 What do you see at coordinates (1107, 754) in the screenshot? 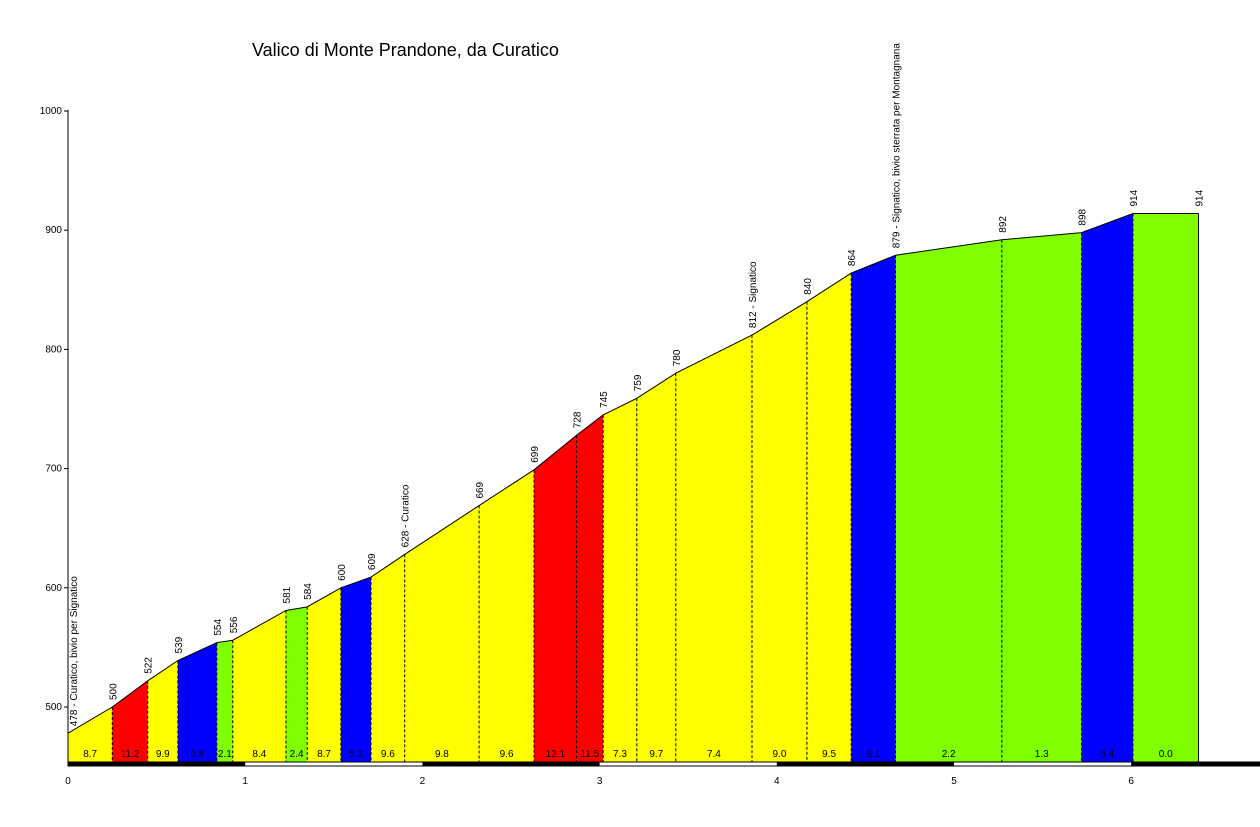
I see `gradient-label: 5.4` at bounding box center [1107, 754].